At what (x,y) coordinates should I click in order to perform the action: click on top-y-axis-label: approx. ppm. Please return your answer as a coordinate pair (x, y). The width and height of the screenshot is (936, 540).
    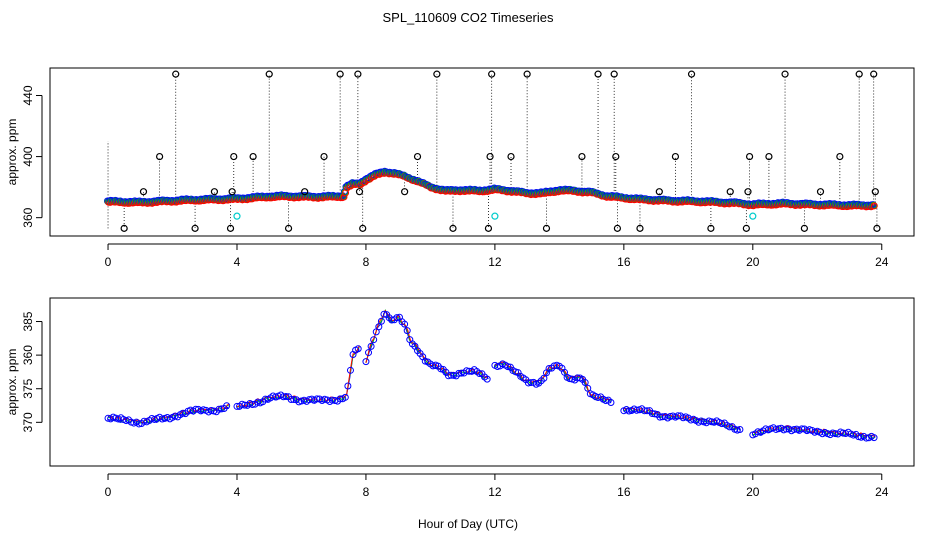
    Looking at the image, I should click on (12, 152).